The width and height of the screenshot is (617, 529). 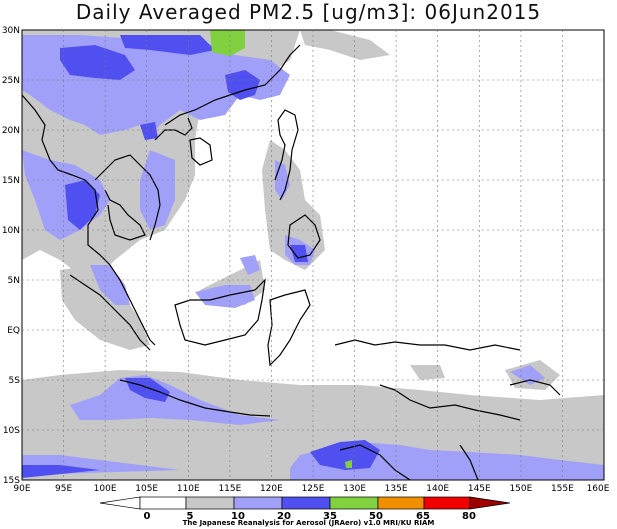 I want to click on lat-label: 10S, so click(x=11, y=431).